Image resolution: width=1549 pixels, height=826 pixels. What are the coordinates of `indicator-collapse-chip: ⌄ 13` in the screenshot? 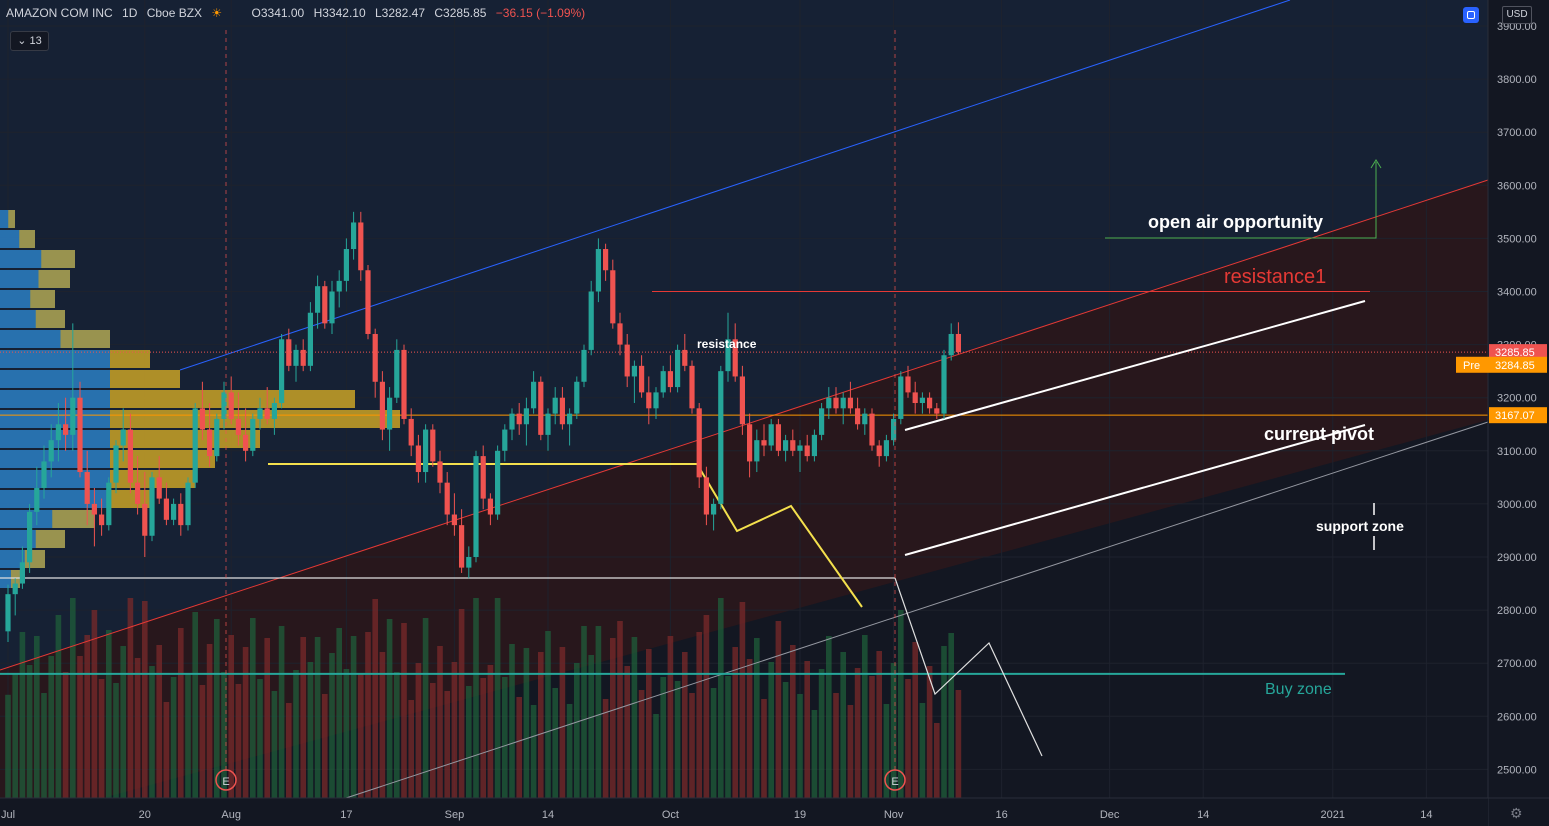 It's located at (29, 41).